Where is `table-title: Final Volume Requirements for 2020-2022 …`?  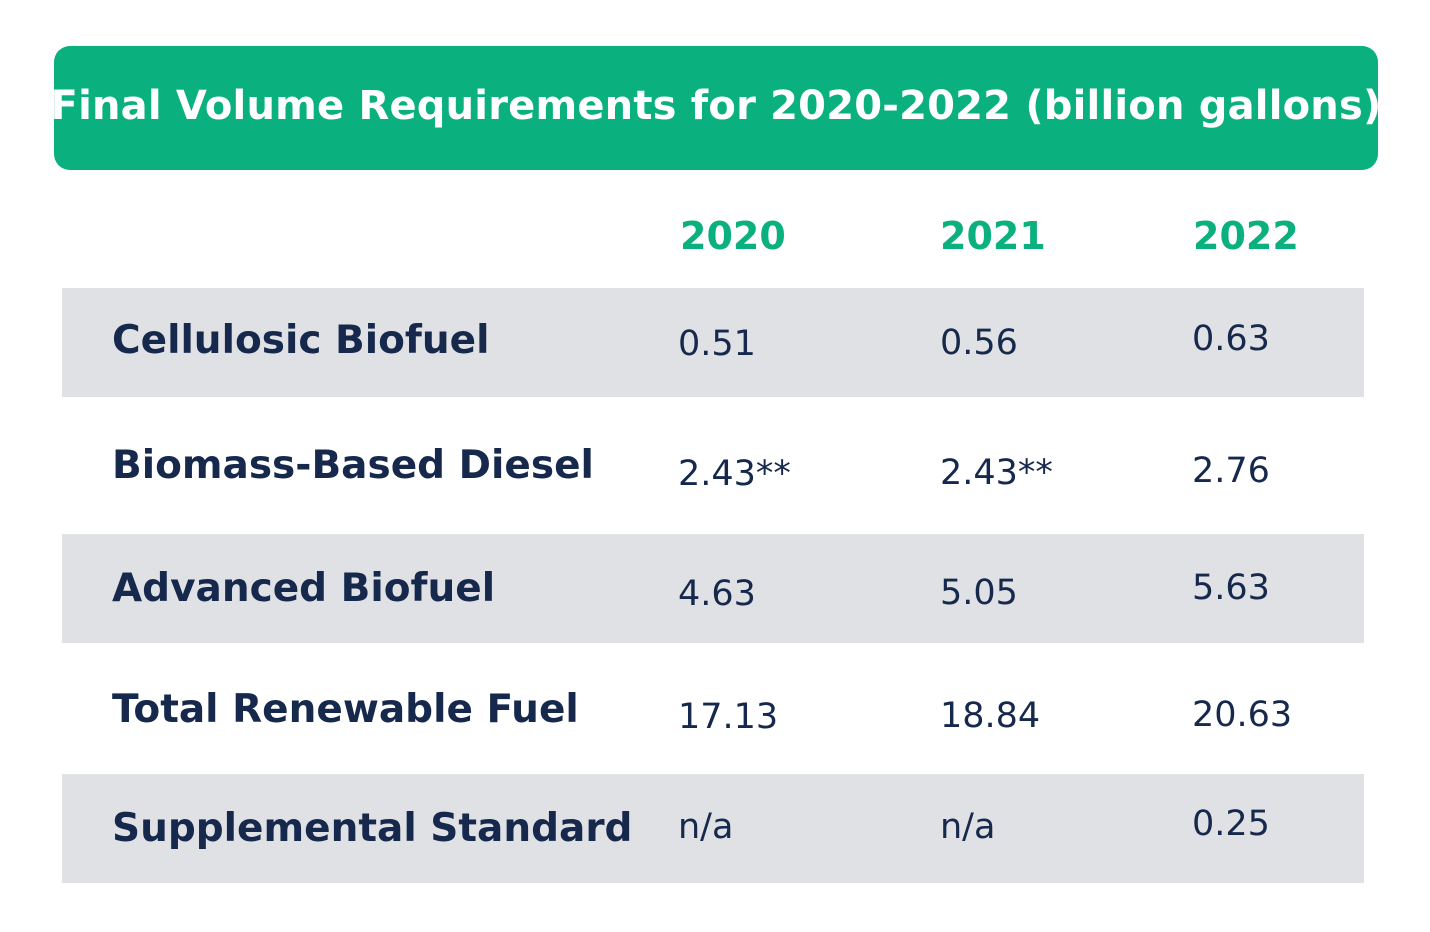
table-title: Final Volume Requirements for 2020-2022 … is located at coordinates (716, 106).